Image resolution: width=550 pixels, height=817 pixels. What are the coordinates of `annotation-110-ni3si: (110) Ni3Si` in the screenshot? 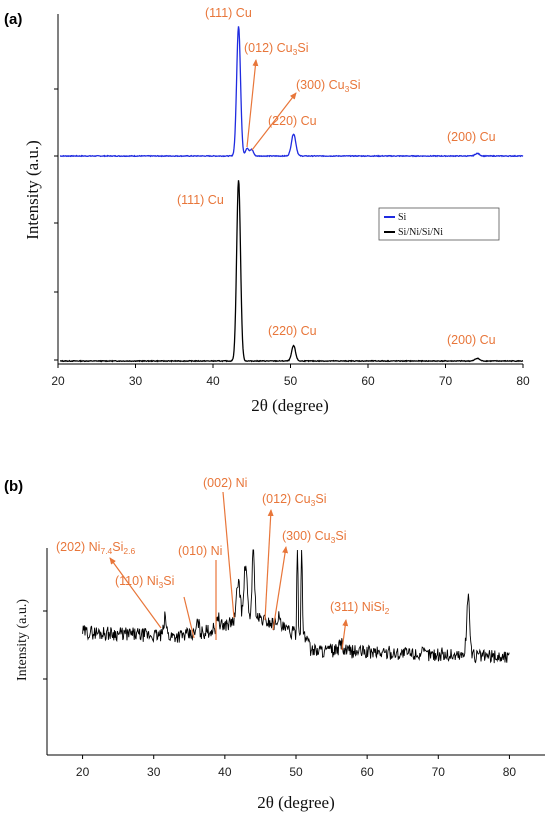 It's located at (144, 582).